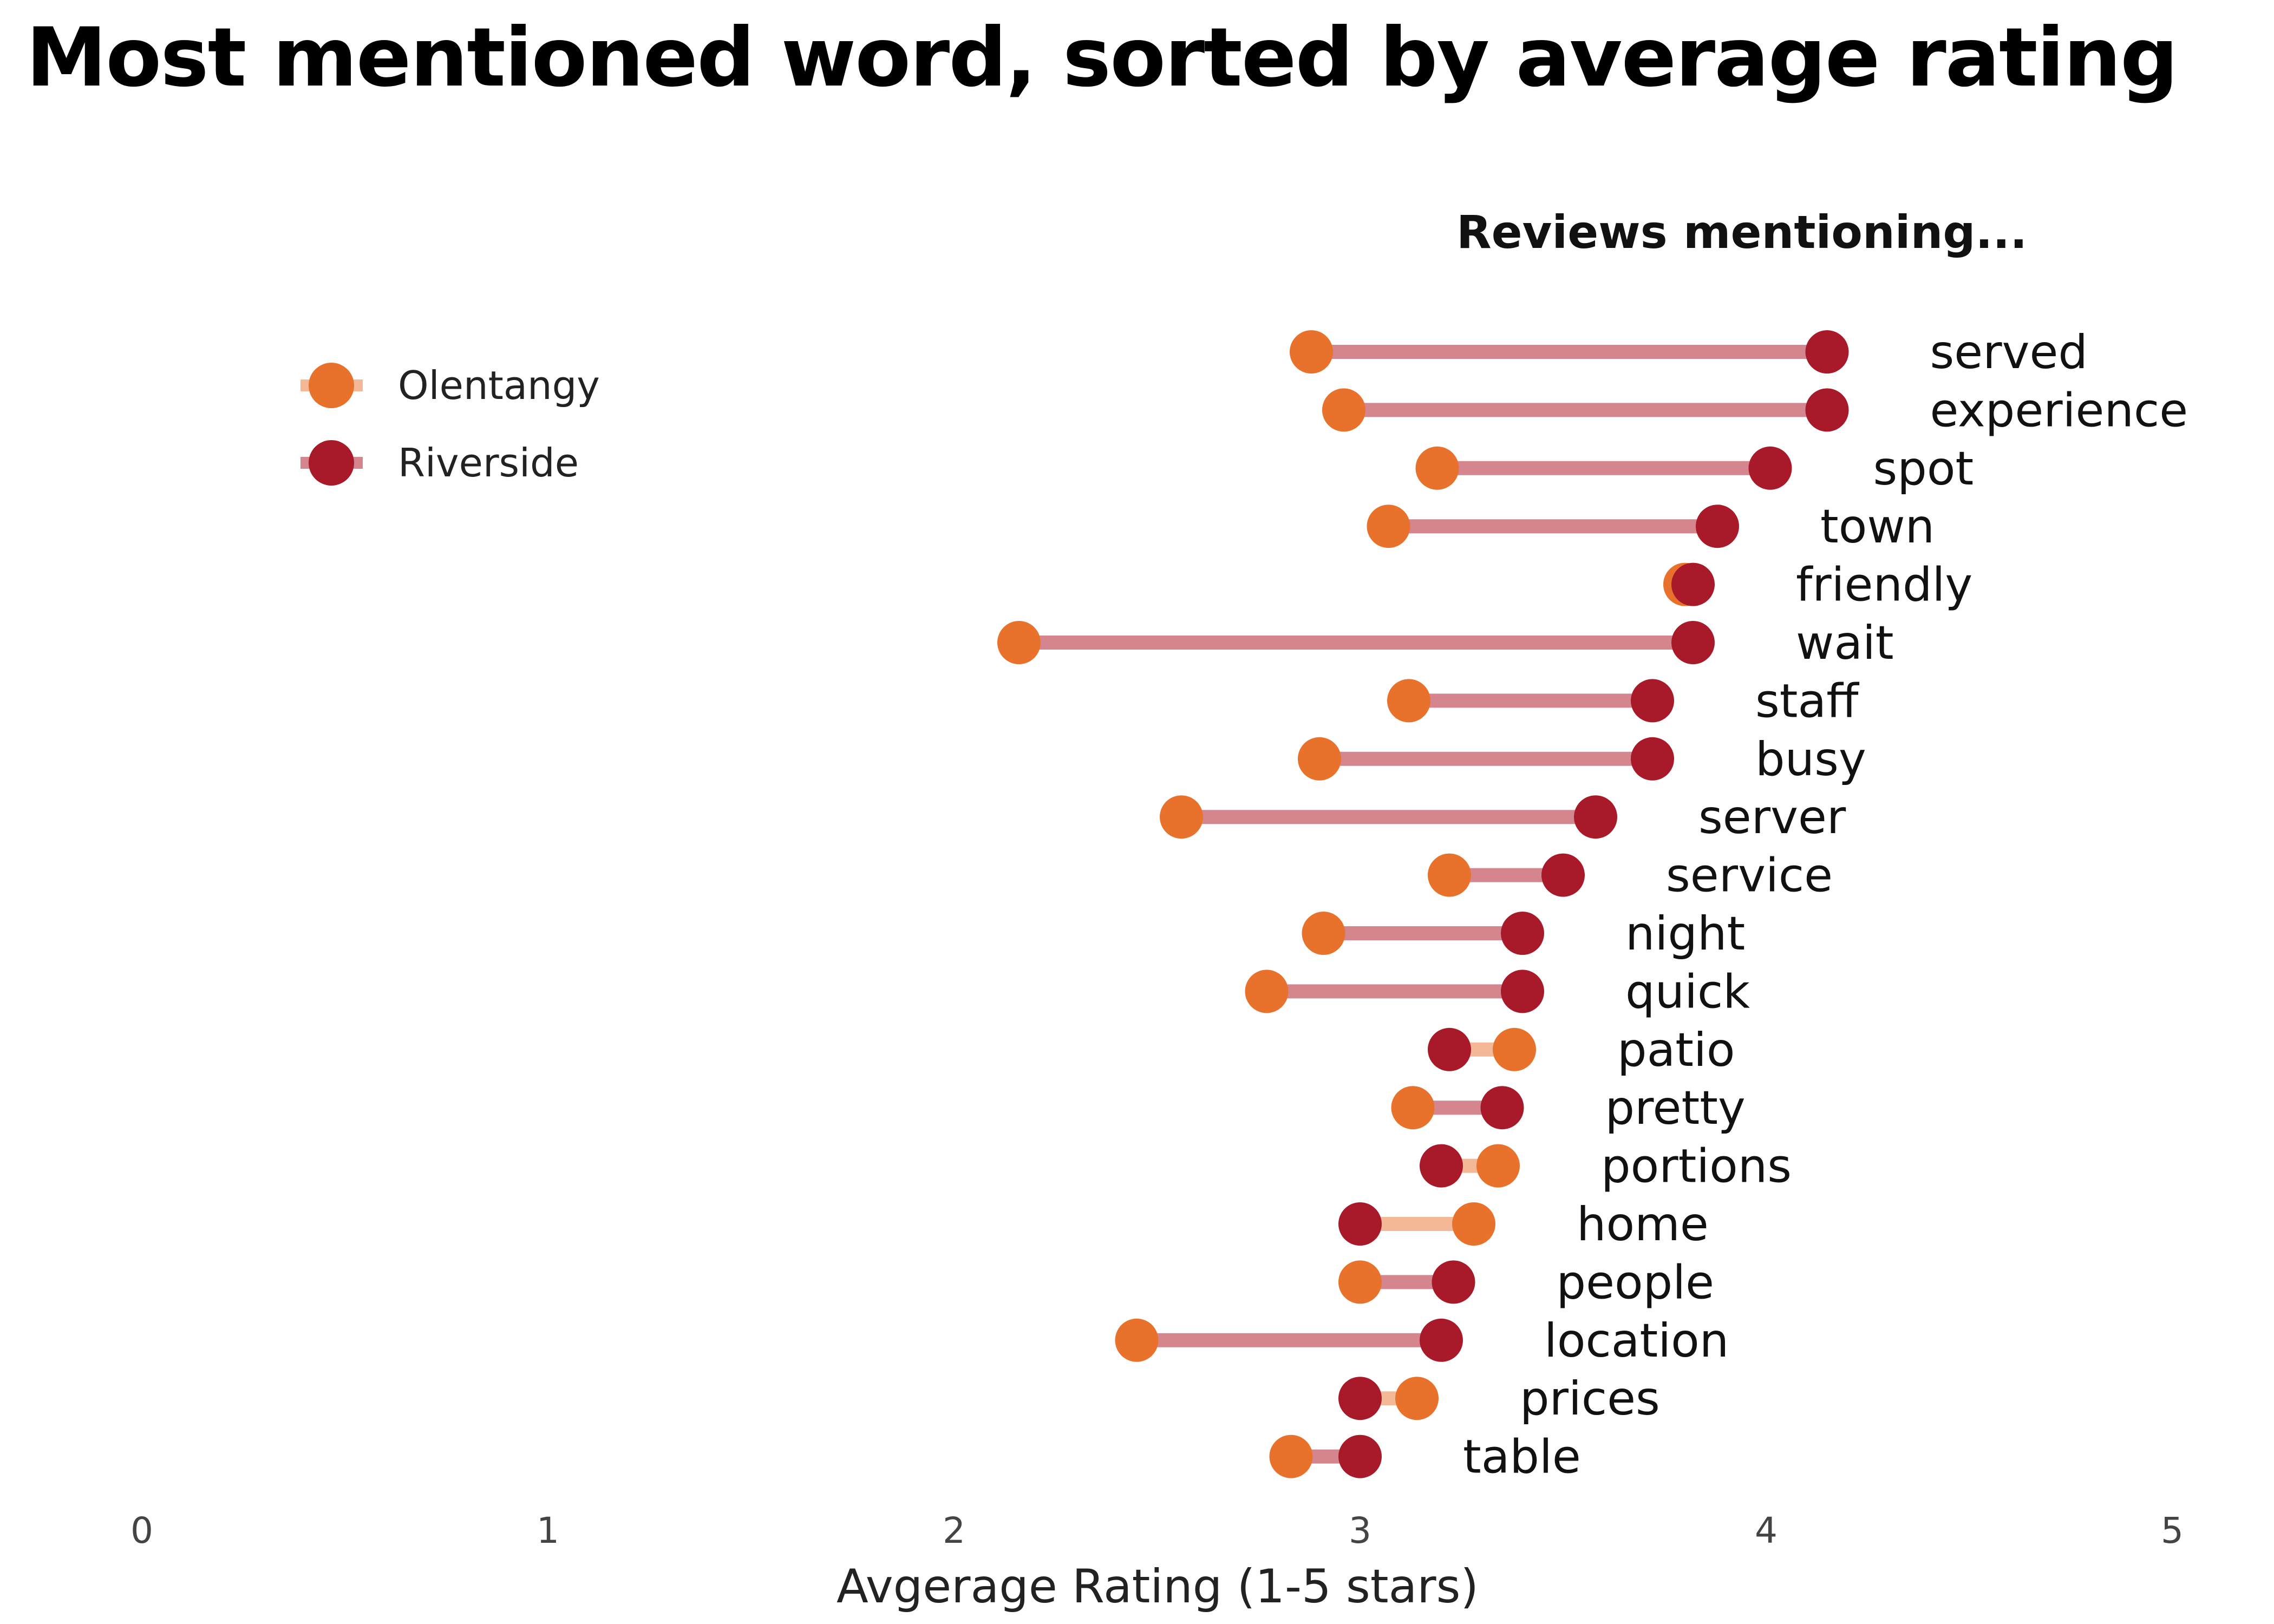  What do you see at coordinates (1697, 1167) in the screenshot?
I see `word-label-portions: portions` at bounding box center [1697, 1167].